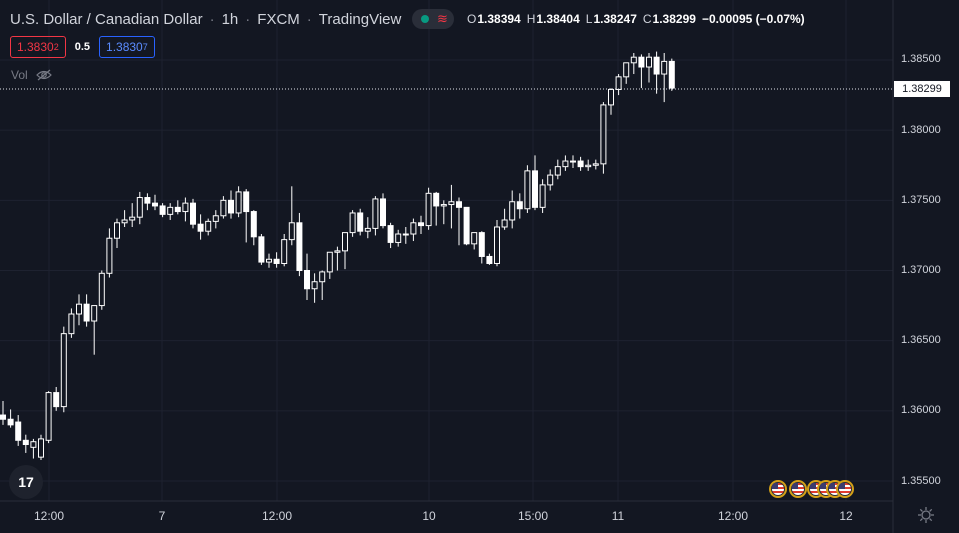 This screenshot has height=533, width=959. Describe the element at coordinates (921, 481) in the screenshot. I see `price-tick: 1.35500` at that location.